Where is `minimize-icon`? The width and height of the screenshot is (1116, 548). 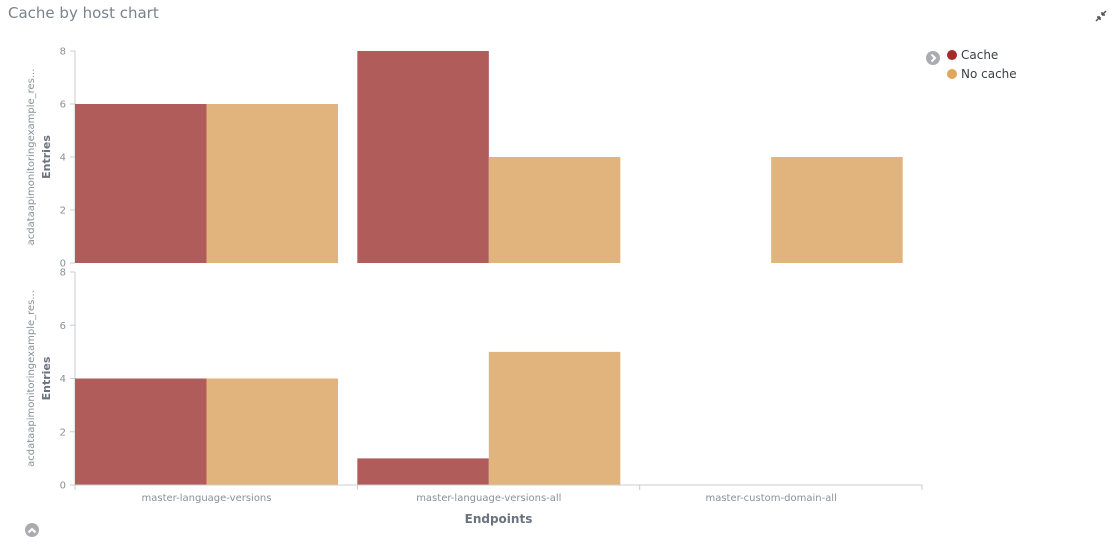
minimize-icon is located at coordinates (1101, 15).